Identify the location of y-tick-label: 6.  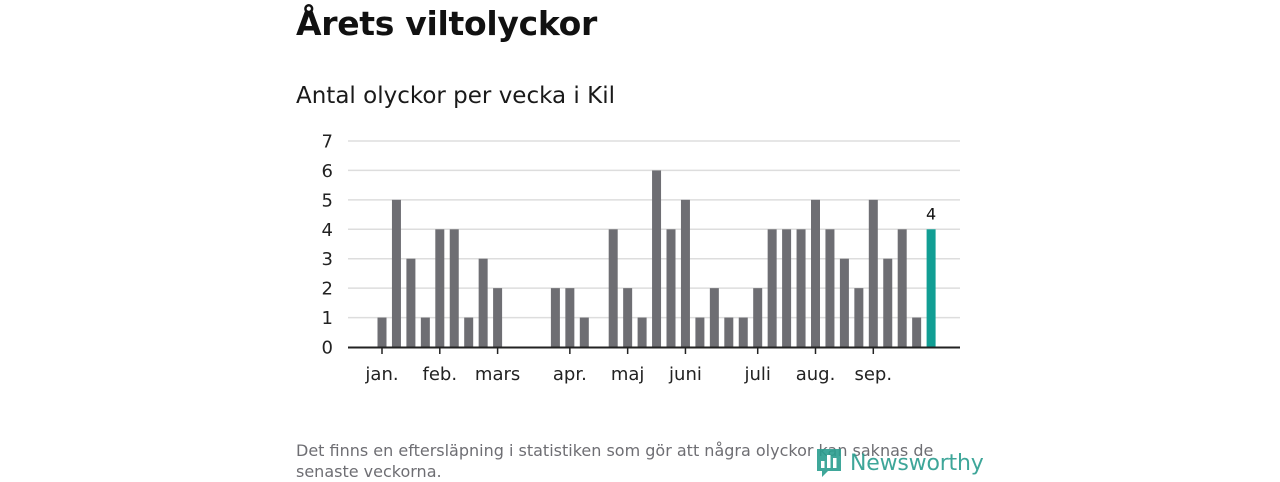
(327, 171).